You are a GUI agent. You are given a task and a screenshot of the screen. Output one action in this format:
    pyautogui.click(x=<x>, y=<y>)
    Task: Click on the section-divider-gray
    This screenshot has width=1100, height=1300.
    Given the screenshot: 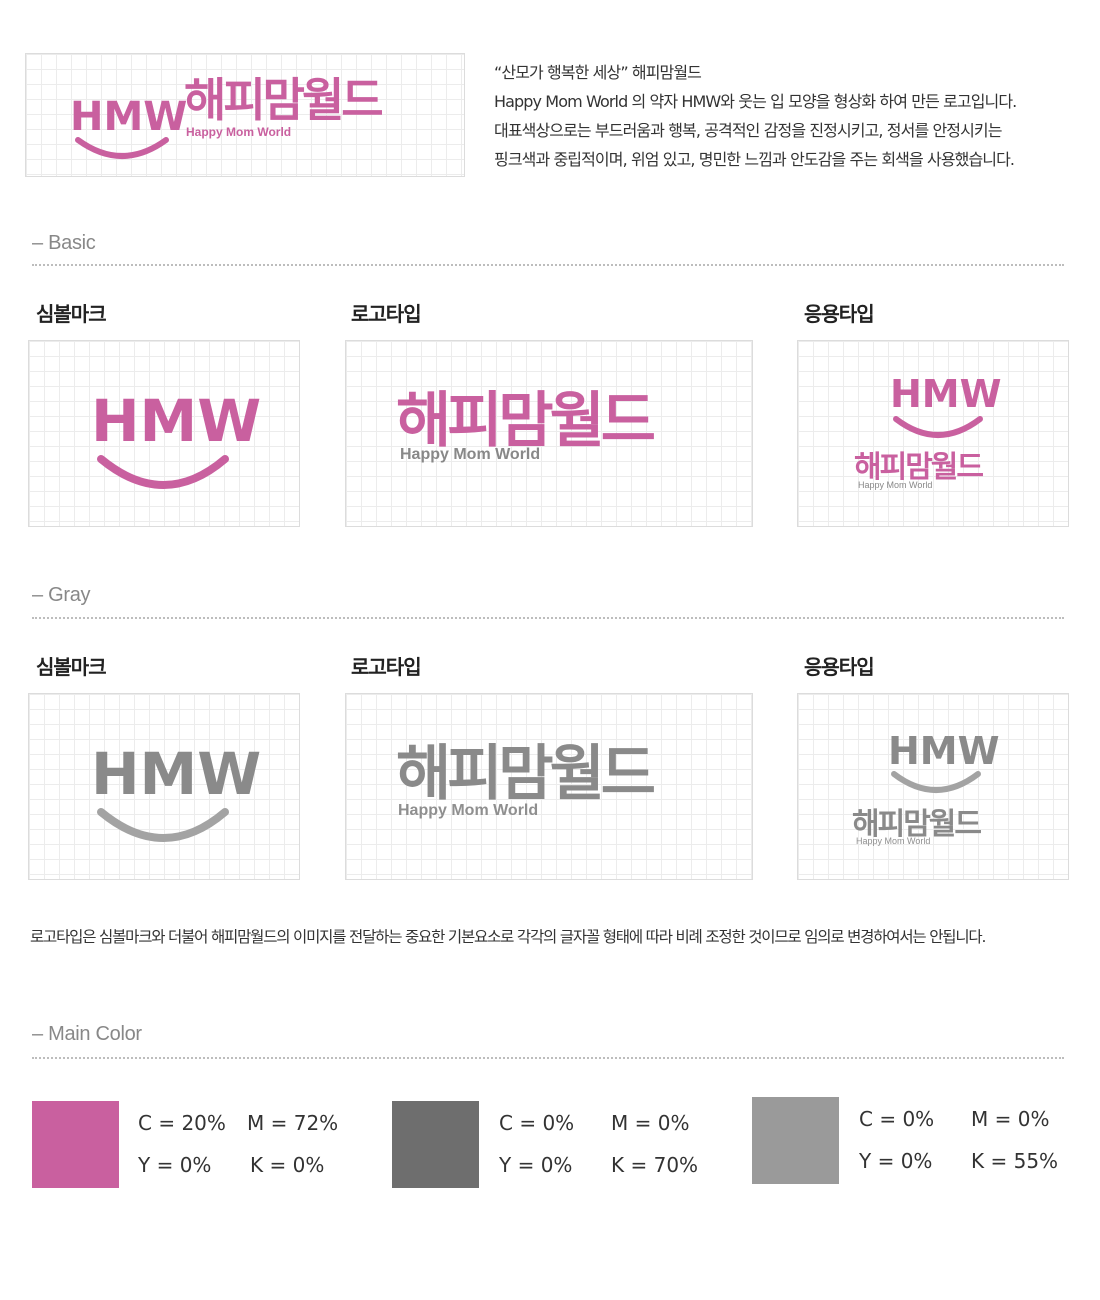 What is the action you would take?
    pyautogui.click(x=548, y=618)
    